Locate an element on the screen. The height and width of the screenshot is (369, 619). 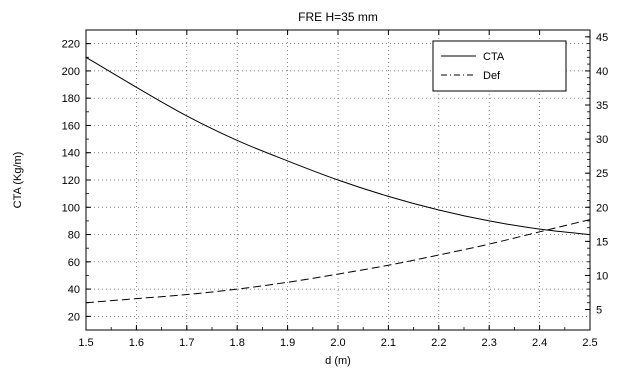
x-tick-label: 2.1 is located at coordinates (388, 343).